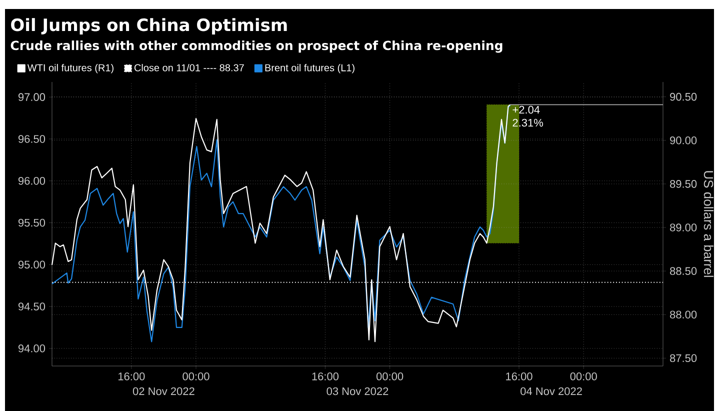  What do you see at coordinates (32, 97) in the screenshot?
I see `y-tick-label: 97.00` at bounding box center [32, 97].